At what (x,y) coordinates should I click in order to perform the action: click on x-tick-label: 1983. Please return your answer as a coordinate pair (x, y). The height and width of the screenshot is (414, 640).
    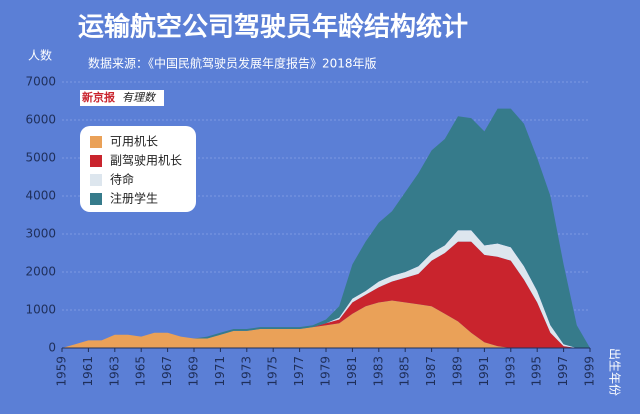
    Looking at the image, I should click on (378, 371).